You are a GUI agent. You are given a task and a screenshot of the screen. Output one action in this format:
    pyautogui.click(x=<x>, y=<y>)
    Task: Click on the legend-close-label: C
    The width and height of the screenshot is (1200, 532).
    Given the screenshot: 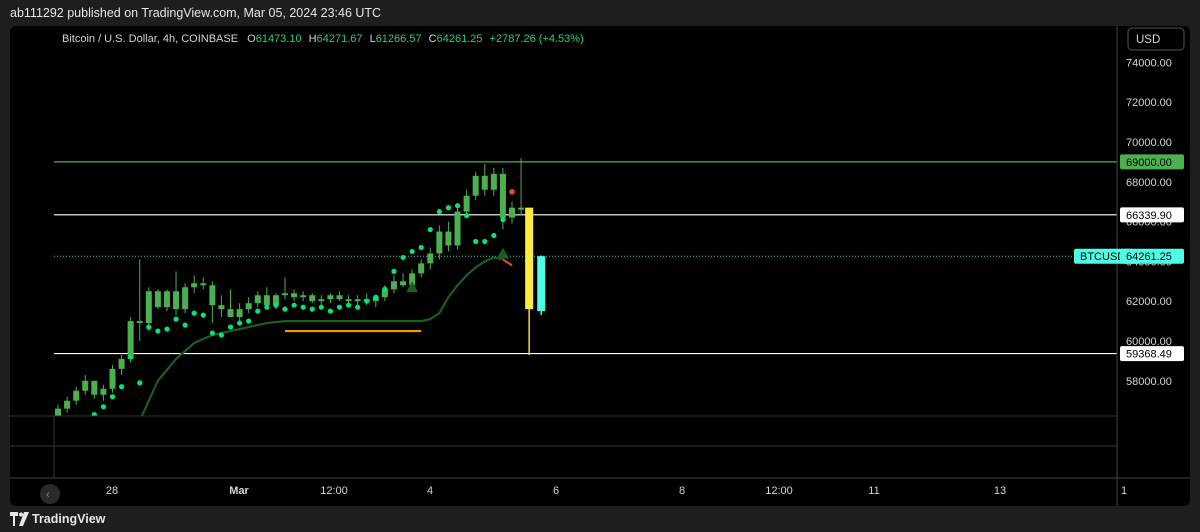 What is the action you would take?
    pyautogui.click(x=433, y=39)
    